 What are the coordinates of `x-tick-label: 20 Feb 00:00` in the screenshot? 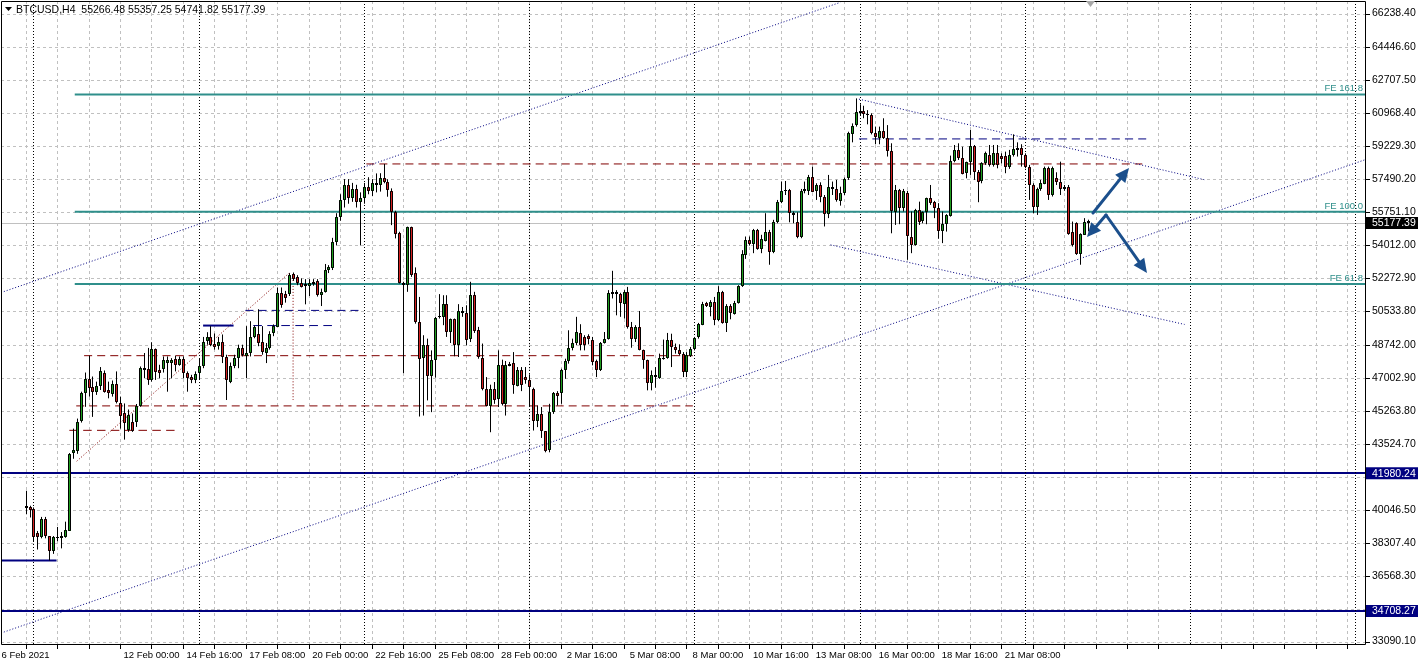 It's located at (340, 655).